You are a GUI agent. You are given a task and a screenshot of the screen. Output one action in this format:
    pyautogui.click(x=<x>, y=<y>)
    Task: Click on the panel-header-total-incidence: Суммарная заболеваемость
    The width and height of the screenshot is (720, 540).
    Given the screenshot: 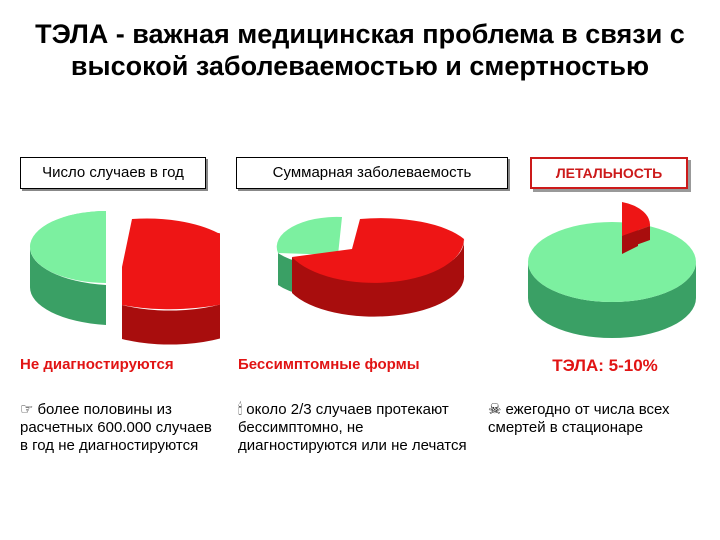 What is the action you would take?
    pyautogui.click(x=372, y=173)
    